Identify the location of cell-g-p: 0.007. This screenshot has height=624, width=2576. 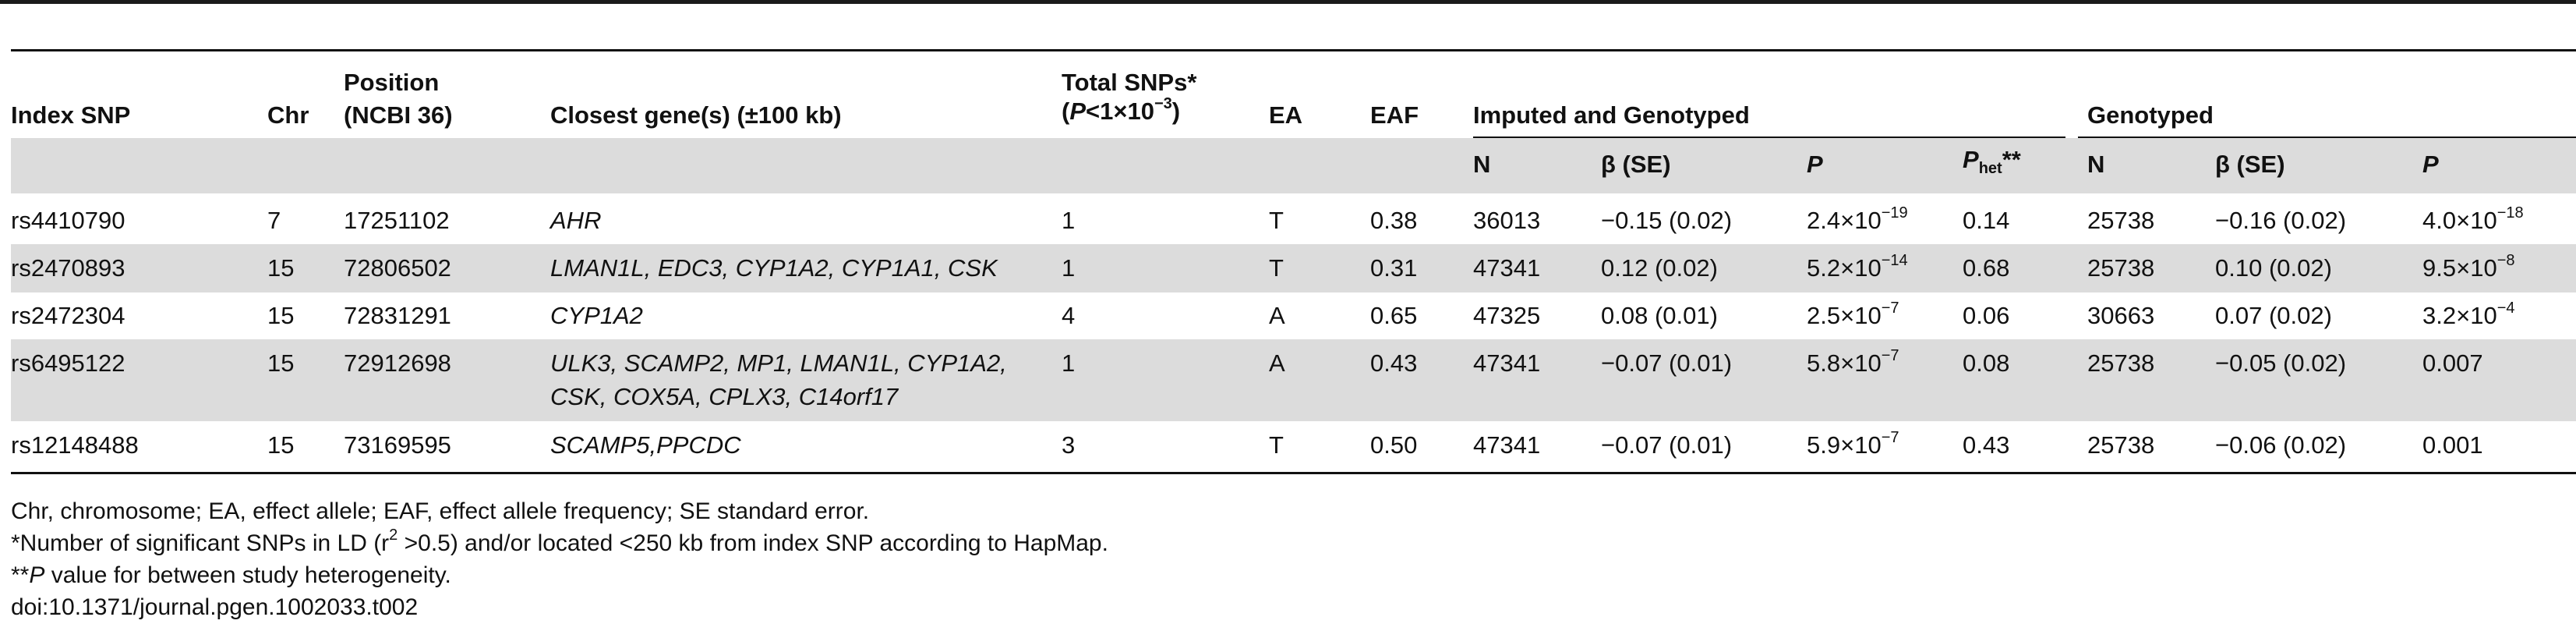
(2452, 363).